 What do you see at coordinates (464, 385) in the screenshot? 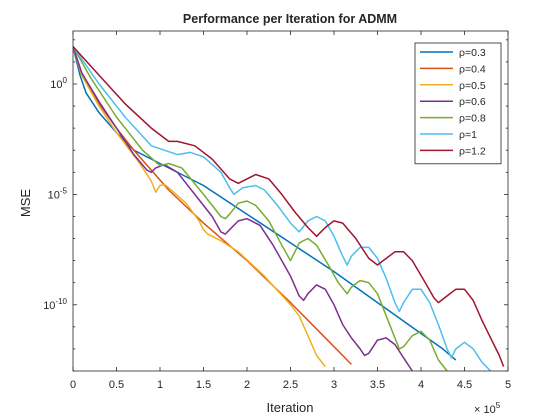
I see `x-tick-label: 4.5` at bounding box center [464, 385].